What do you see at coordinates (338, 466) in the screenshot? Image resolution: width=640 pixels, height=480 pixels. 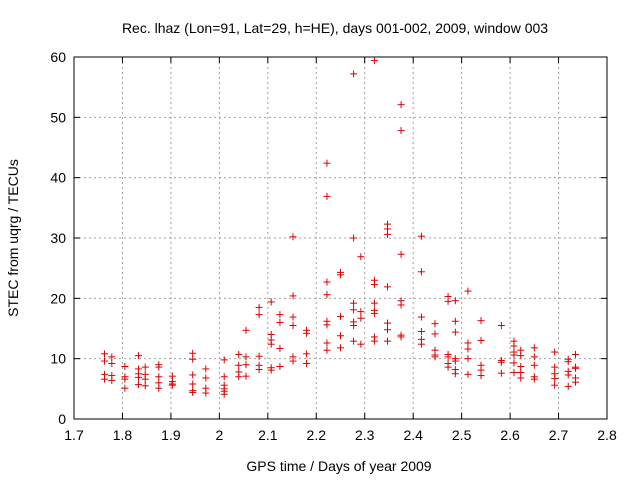 I see `x-axis-label: GPS time / Days of year 2009` at bounding box center [338, 466].